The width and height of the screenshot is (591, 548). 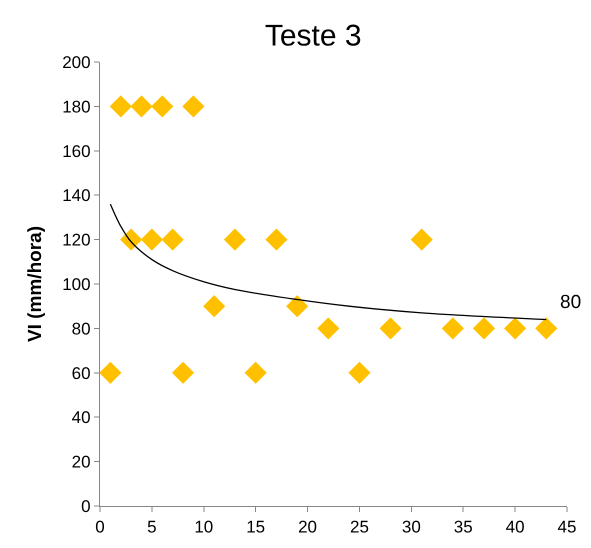 What do you see at coordinates (152, 526) in the screenshot?
I see `x-tick-label: 5` at bounding box center [152, 526].